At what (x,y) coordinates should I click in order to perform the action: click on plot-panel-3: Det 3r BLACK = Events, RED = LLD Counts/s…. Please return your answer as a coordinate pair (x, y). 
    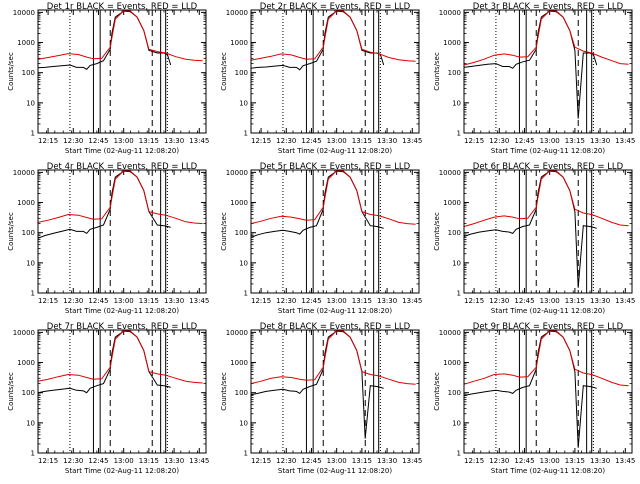
    Looking at the image, I should click on (534, 78).